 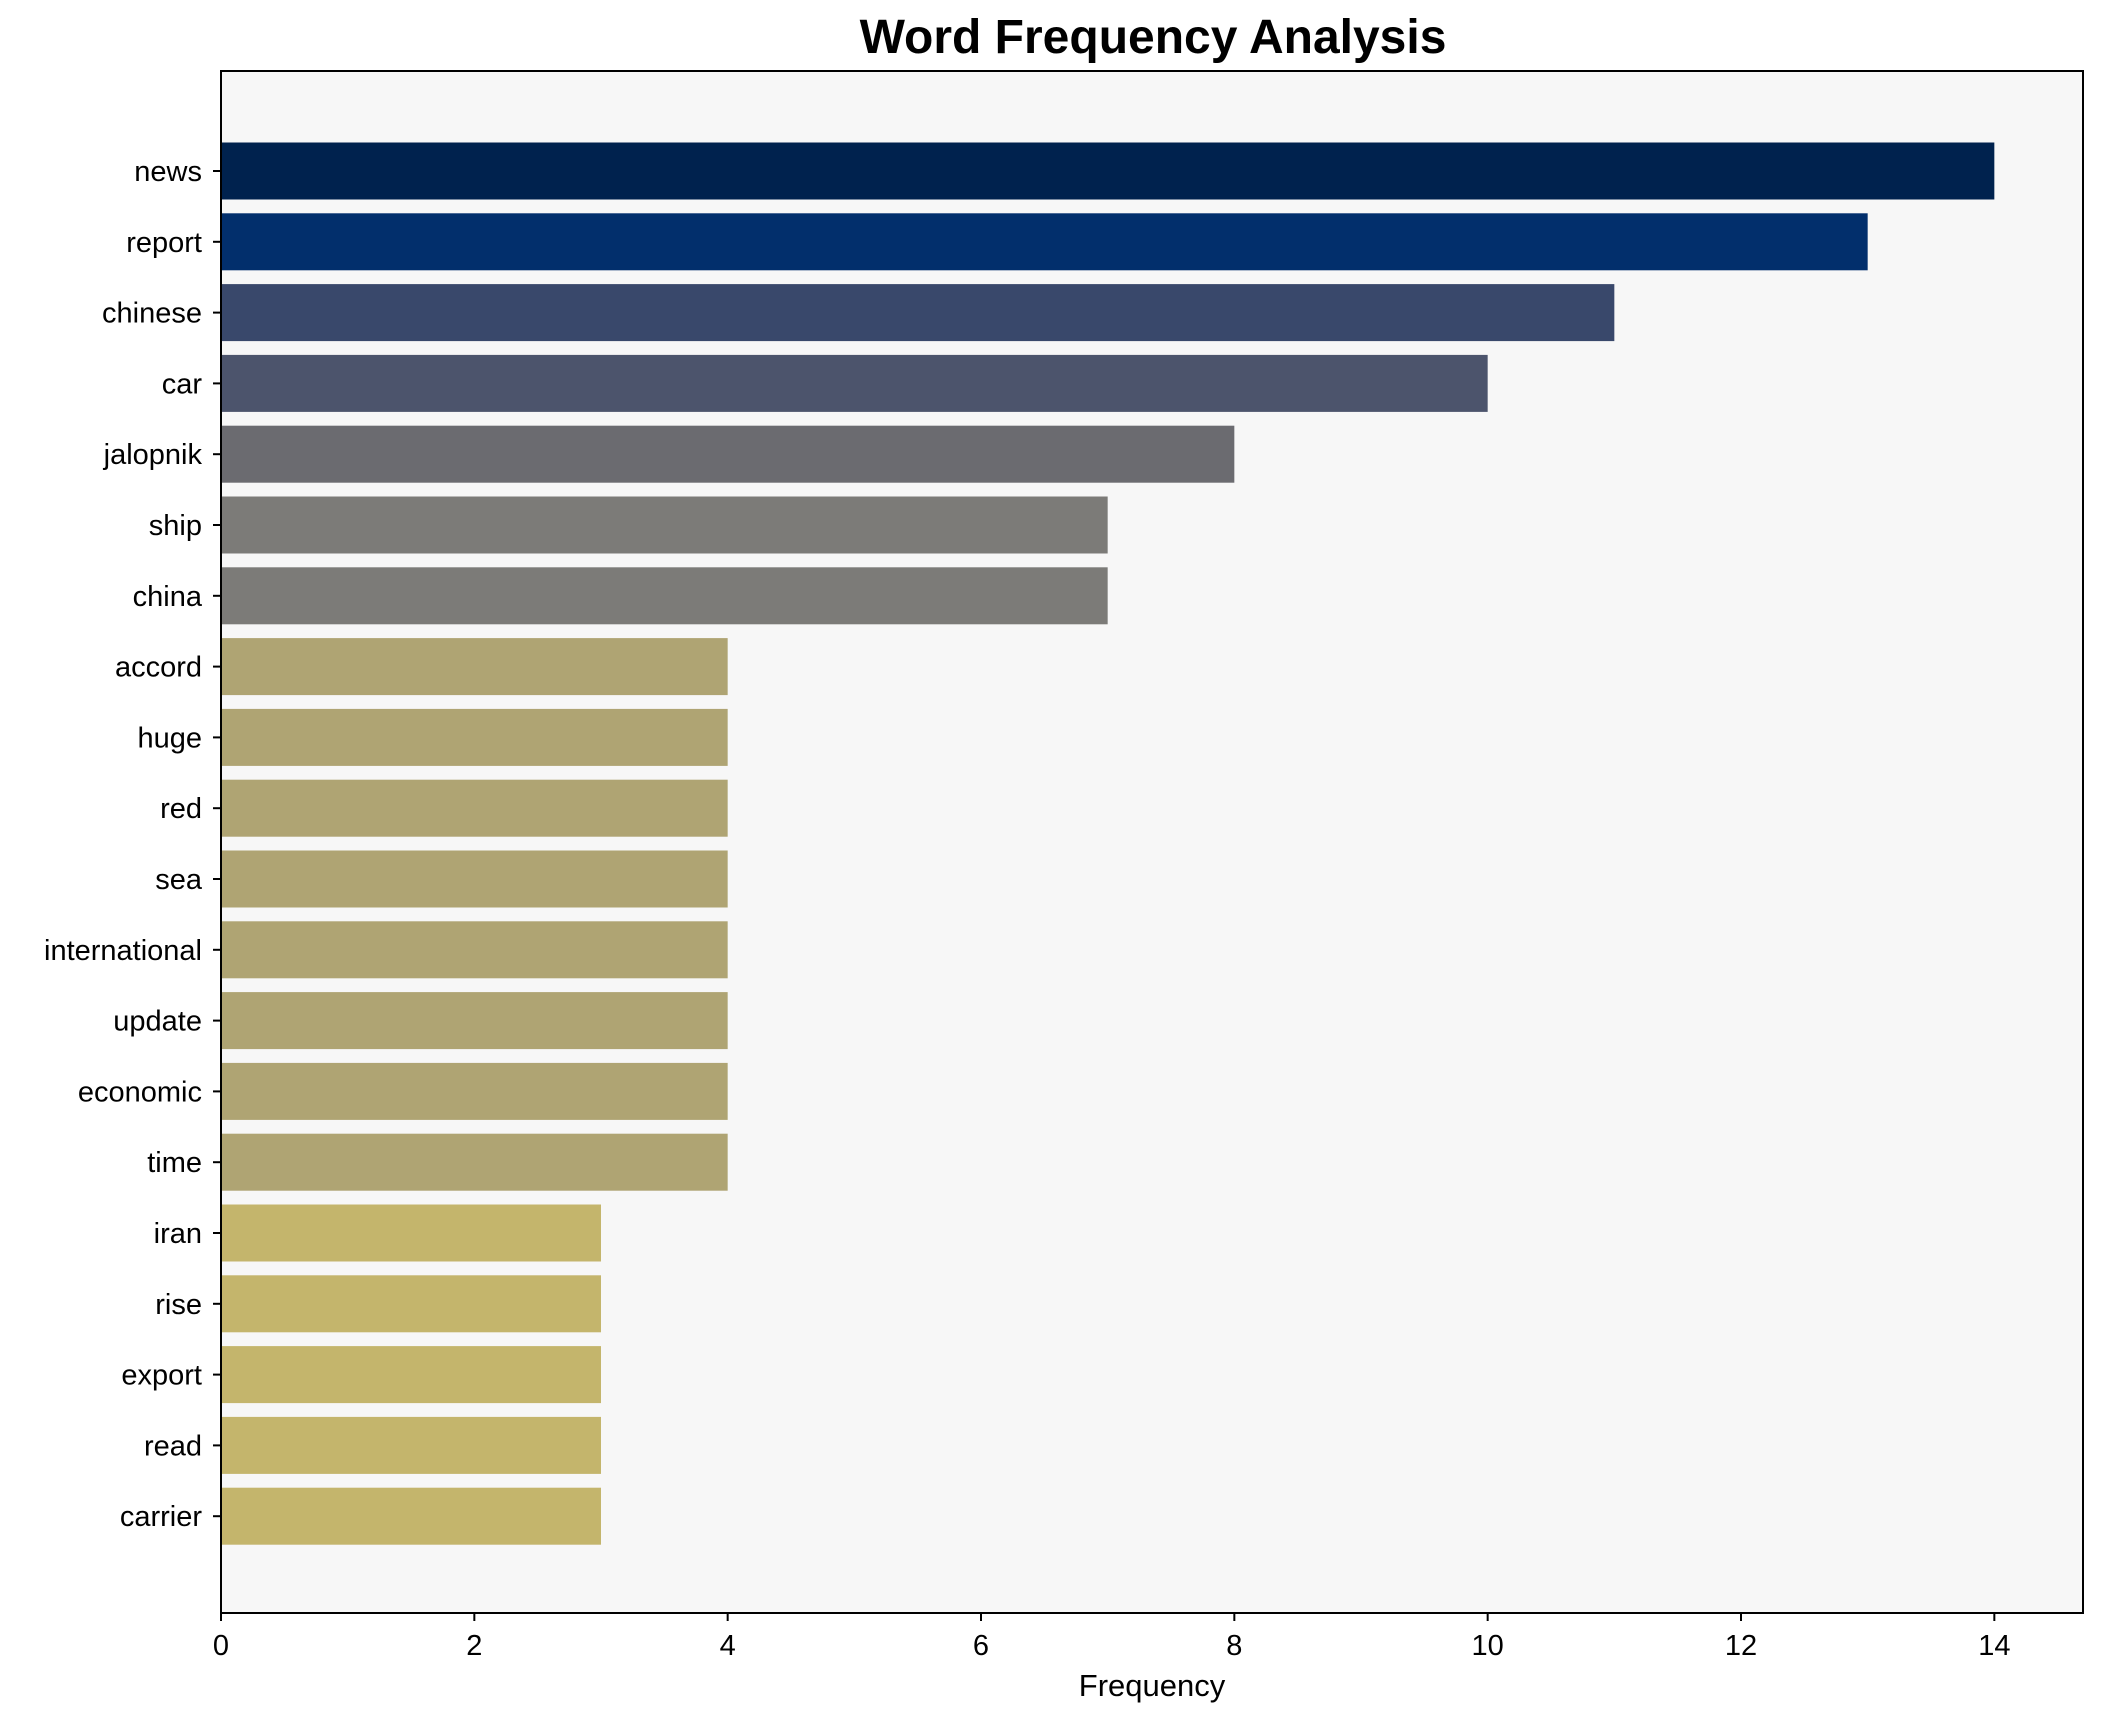 I want to click on bar-carrier, so click(x=411, y=1516).